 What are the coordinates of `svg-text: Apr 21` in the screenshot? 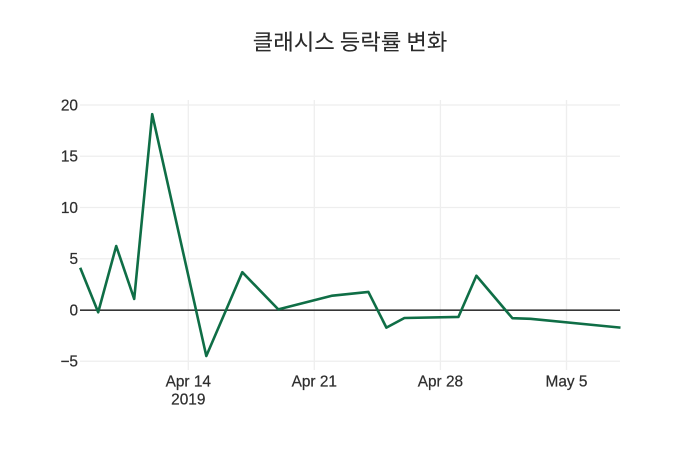 It's located at (314, 382).